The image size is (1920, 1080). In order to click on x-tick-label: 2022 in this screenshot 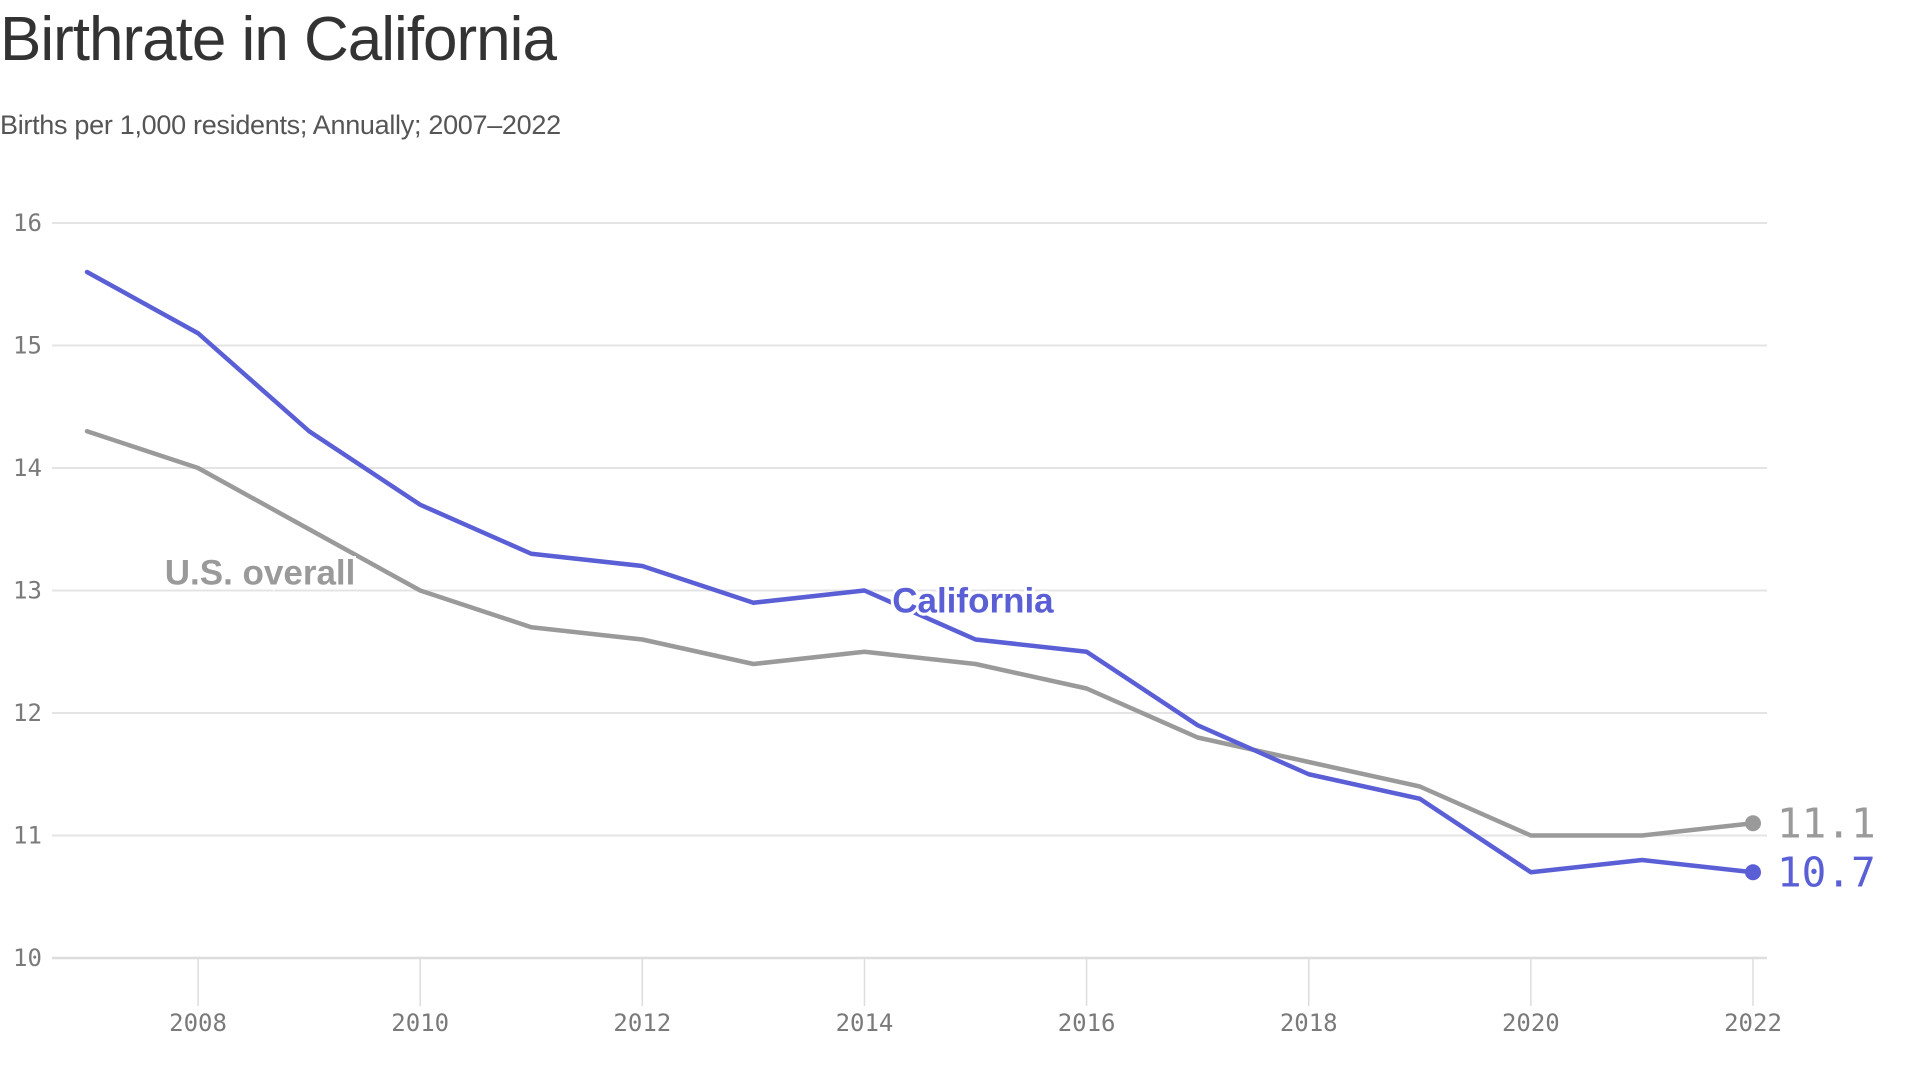, I will do `click(1753, 1023)`.